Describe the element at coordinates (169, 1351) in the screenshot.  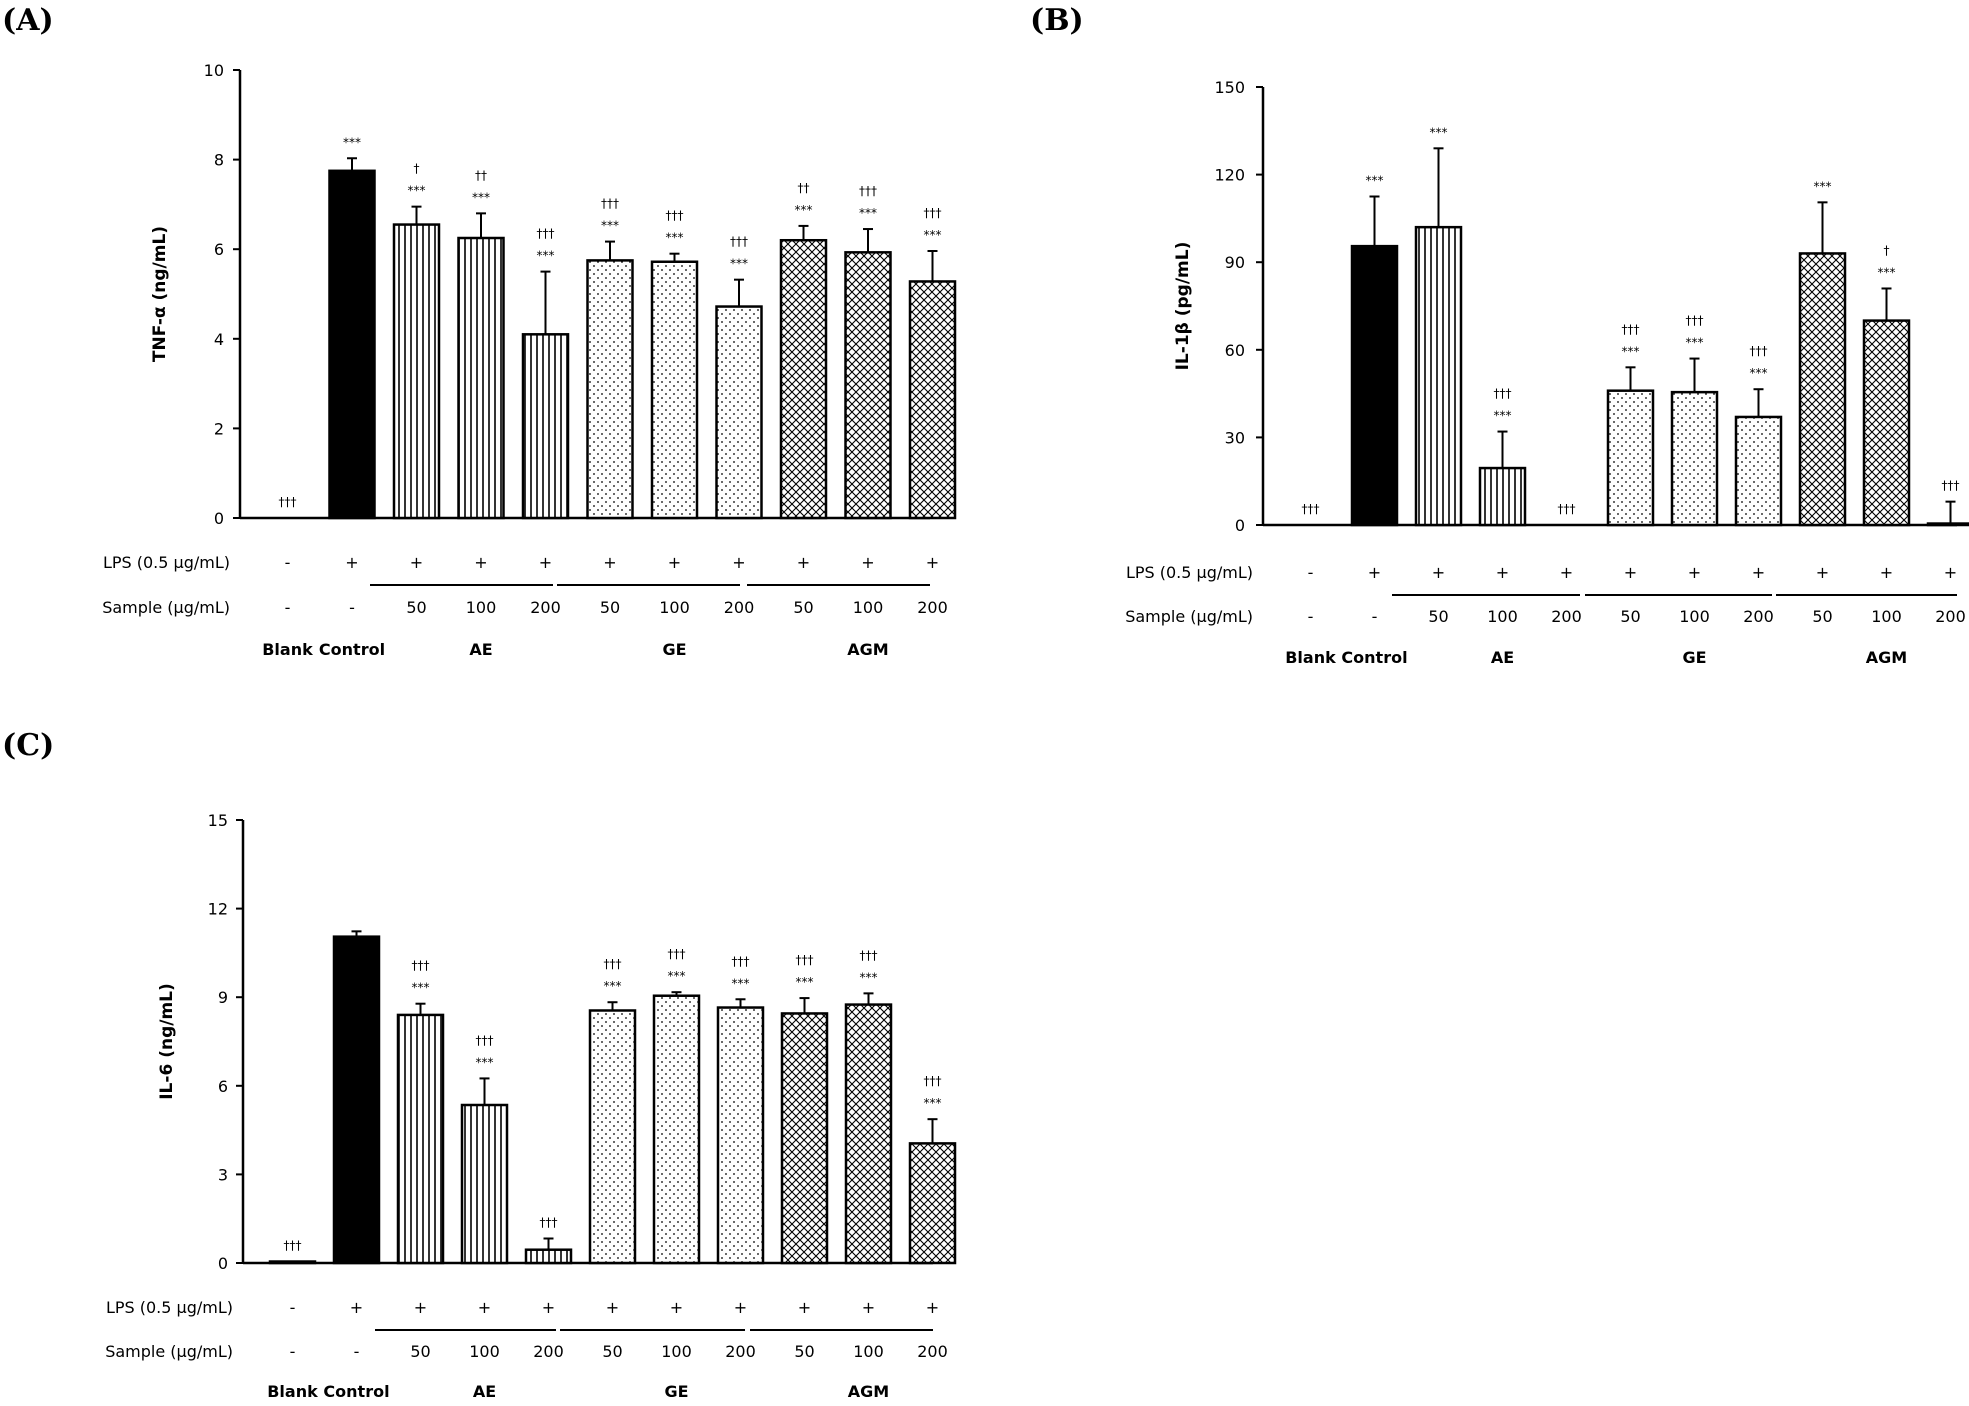
I see `sample-row-label: Sample (μg/mL)` at that location.